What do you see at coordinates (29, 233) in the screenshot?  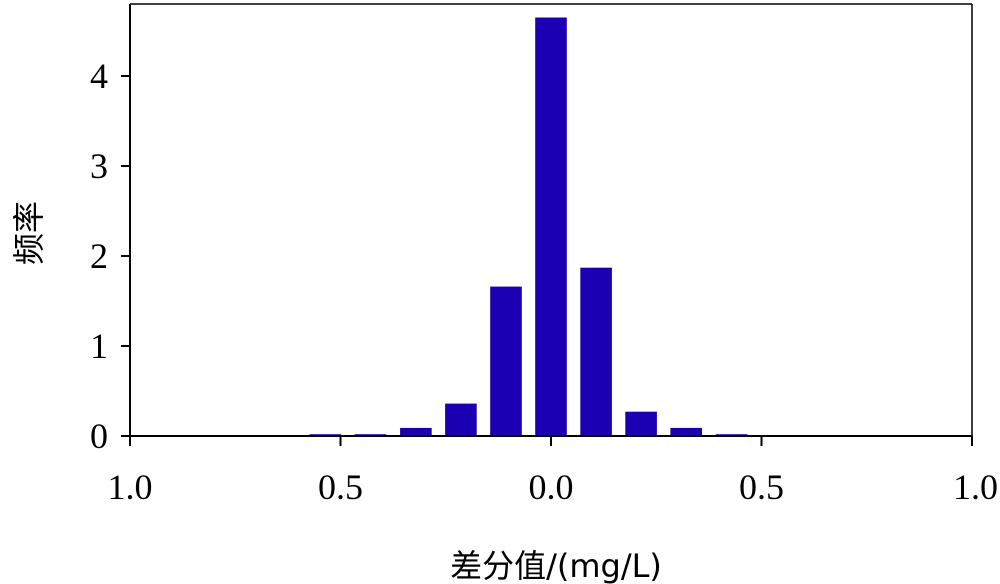 I see `y-axis-label: 频率` at bounding box center [29, 233].